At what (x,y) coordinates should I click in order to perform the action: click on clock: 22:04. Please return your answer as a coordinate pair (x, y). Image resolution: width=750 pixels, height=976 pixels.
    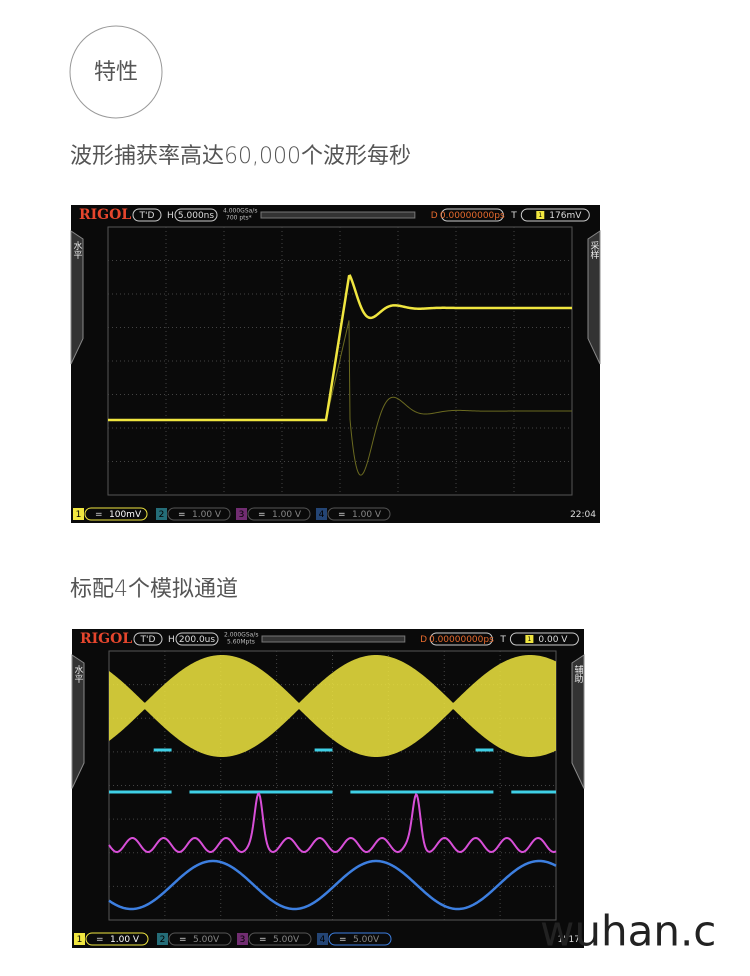
    Looking at the image, I should click on (583, 515).